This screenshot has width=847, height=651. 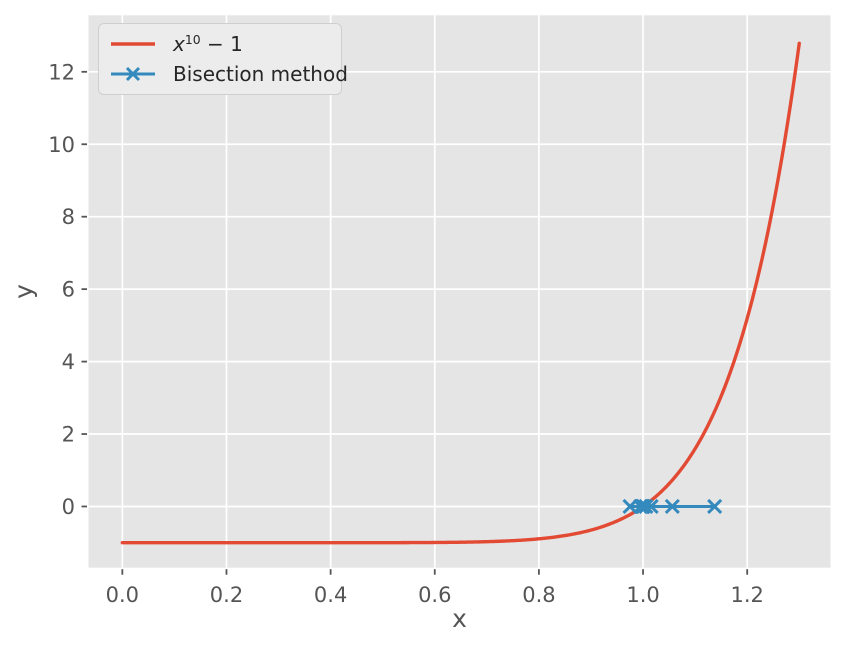 I want to click on x-tick-label: 0.0, so click(x=122, y=595).